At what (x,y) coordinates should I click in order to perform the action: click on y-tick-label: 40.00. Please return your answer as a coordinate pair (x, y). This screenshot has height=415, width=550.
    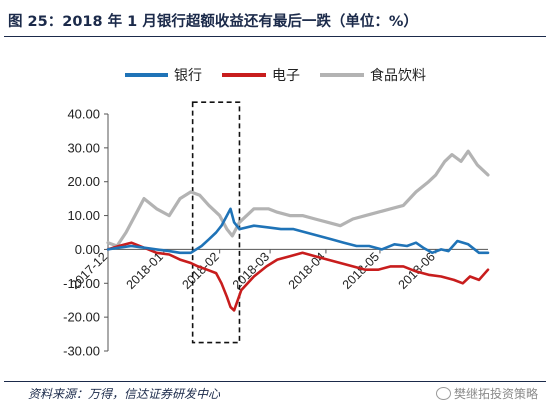
    Looking at the image, I should click on (83, 114).